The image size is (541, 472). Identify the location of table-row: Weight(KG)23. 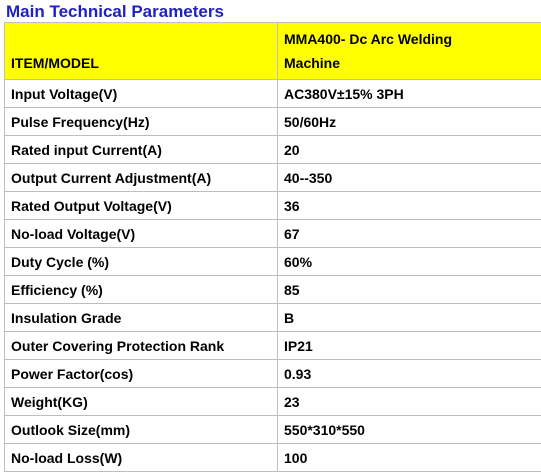
(273, 402).